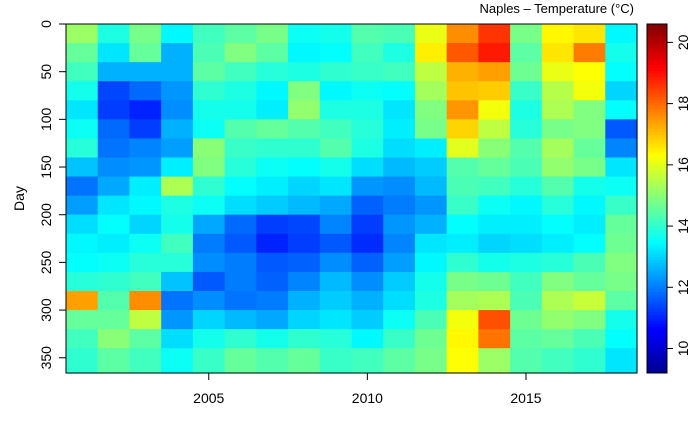  I want to click on y-tick-label: 200, so click(46, 215).